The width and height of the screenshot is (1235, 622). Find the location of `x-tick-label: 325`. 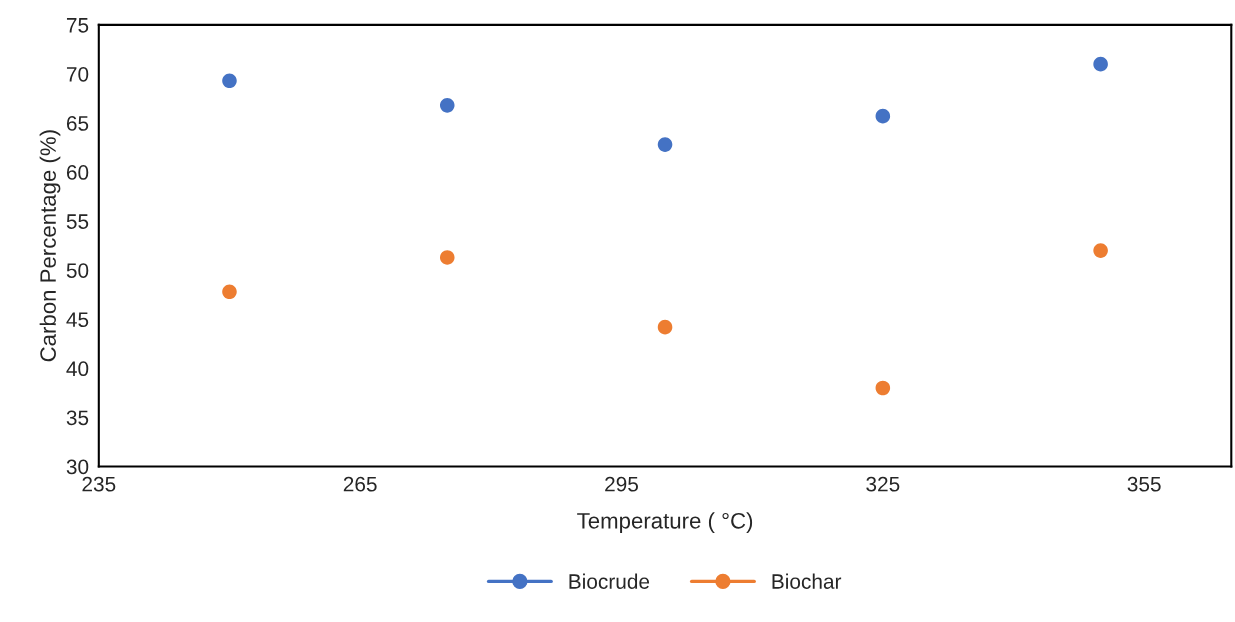

x-tick-label: 325 is located at coordinates (883, 484).